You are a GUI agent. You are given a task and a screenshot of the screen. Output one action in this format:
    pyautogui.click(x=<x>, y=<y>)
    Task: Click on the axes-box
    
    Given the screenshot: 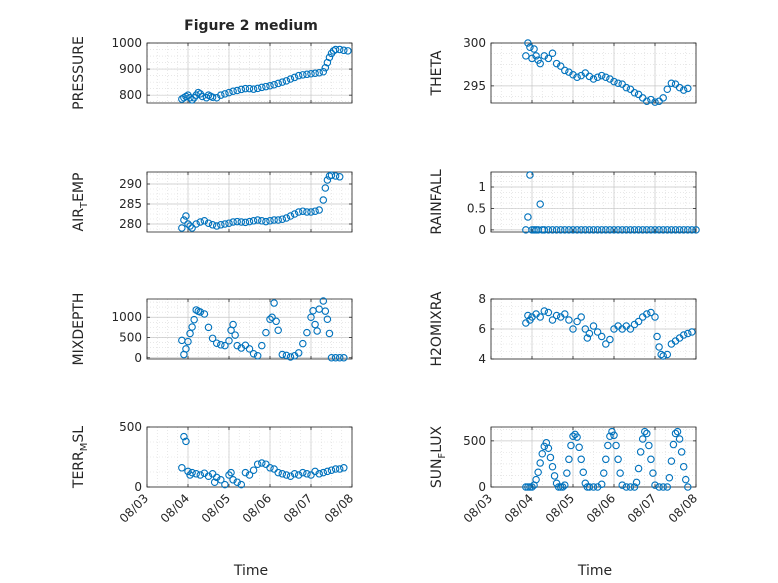 What is the action you would take?
    pyautogui.click(x=593, y=73)
    